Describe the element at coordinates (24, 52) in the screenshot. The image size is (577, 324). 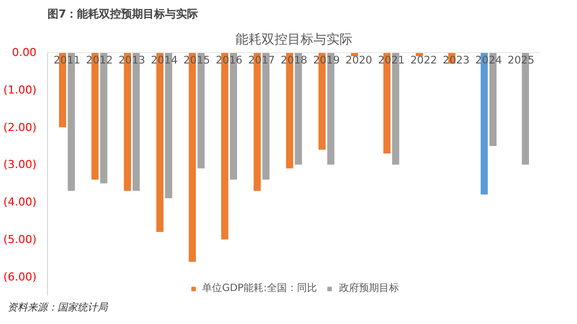
I see `y-tick-label: 0.00` at that location.